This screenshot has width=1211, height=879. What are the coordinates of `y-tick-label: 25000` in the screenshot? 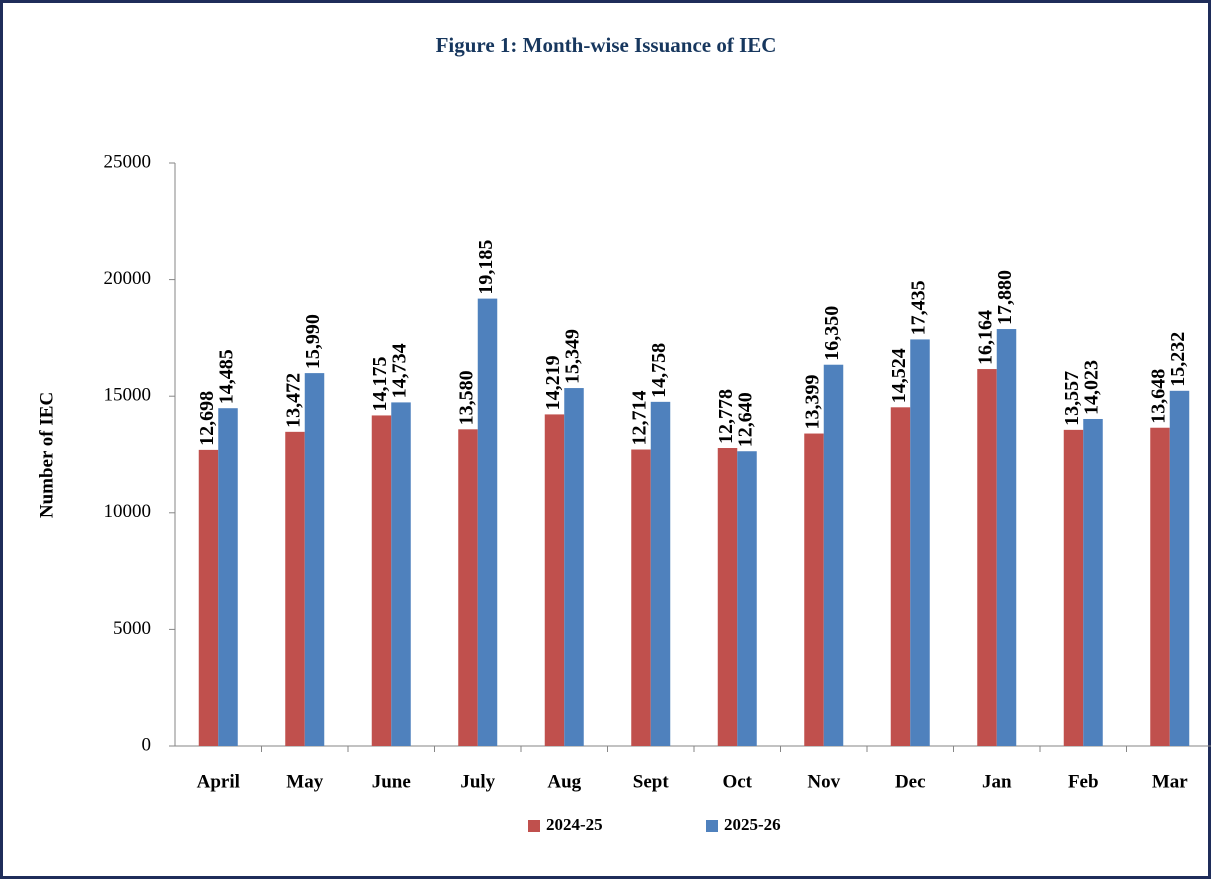 It's located at (128, 161).